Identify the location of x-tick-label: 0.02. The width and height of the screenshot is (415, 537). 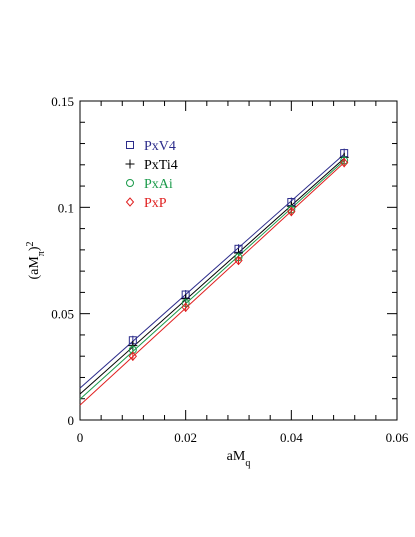
(185, 437).